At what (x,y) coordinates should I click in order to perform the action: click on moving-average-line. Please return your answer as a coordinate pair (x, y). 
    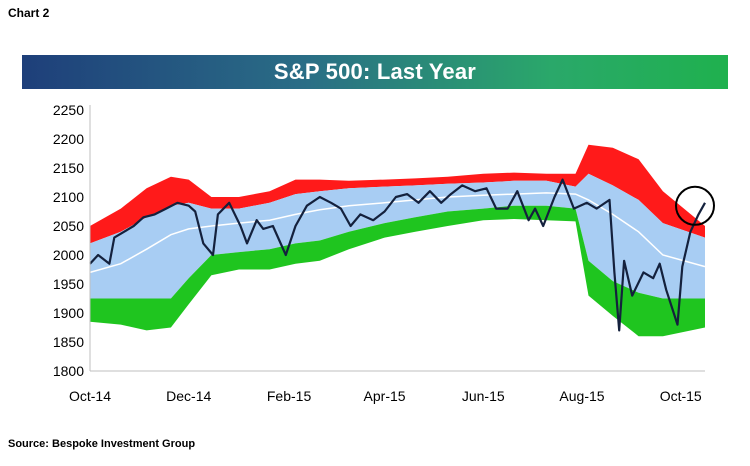
    Looking at the image, I should click on (397, 233).